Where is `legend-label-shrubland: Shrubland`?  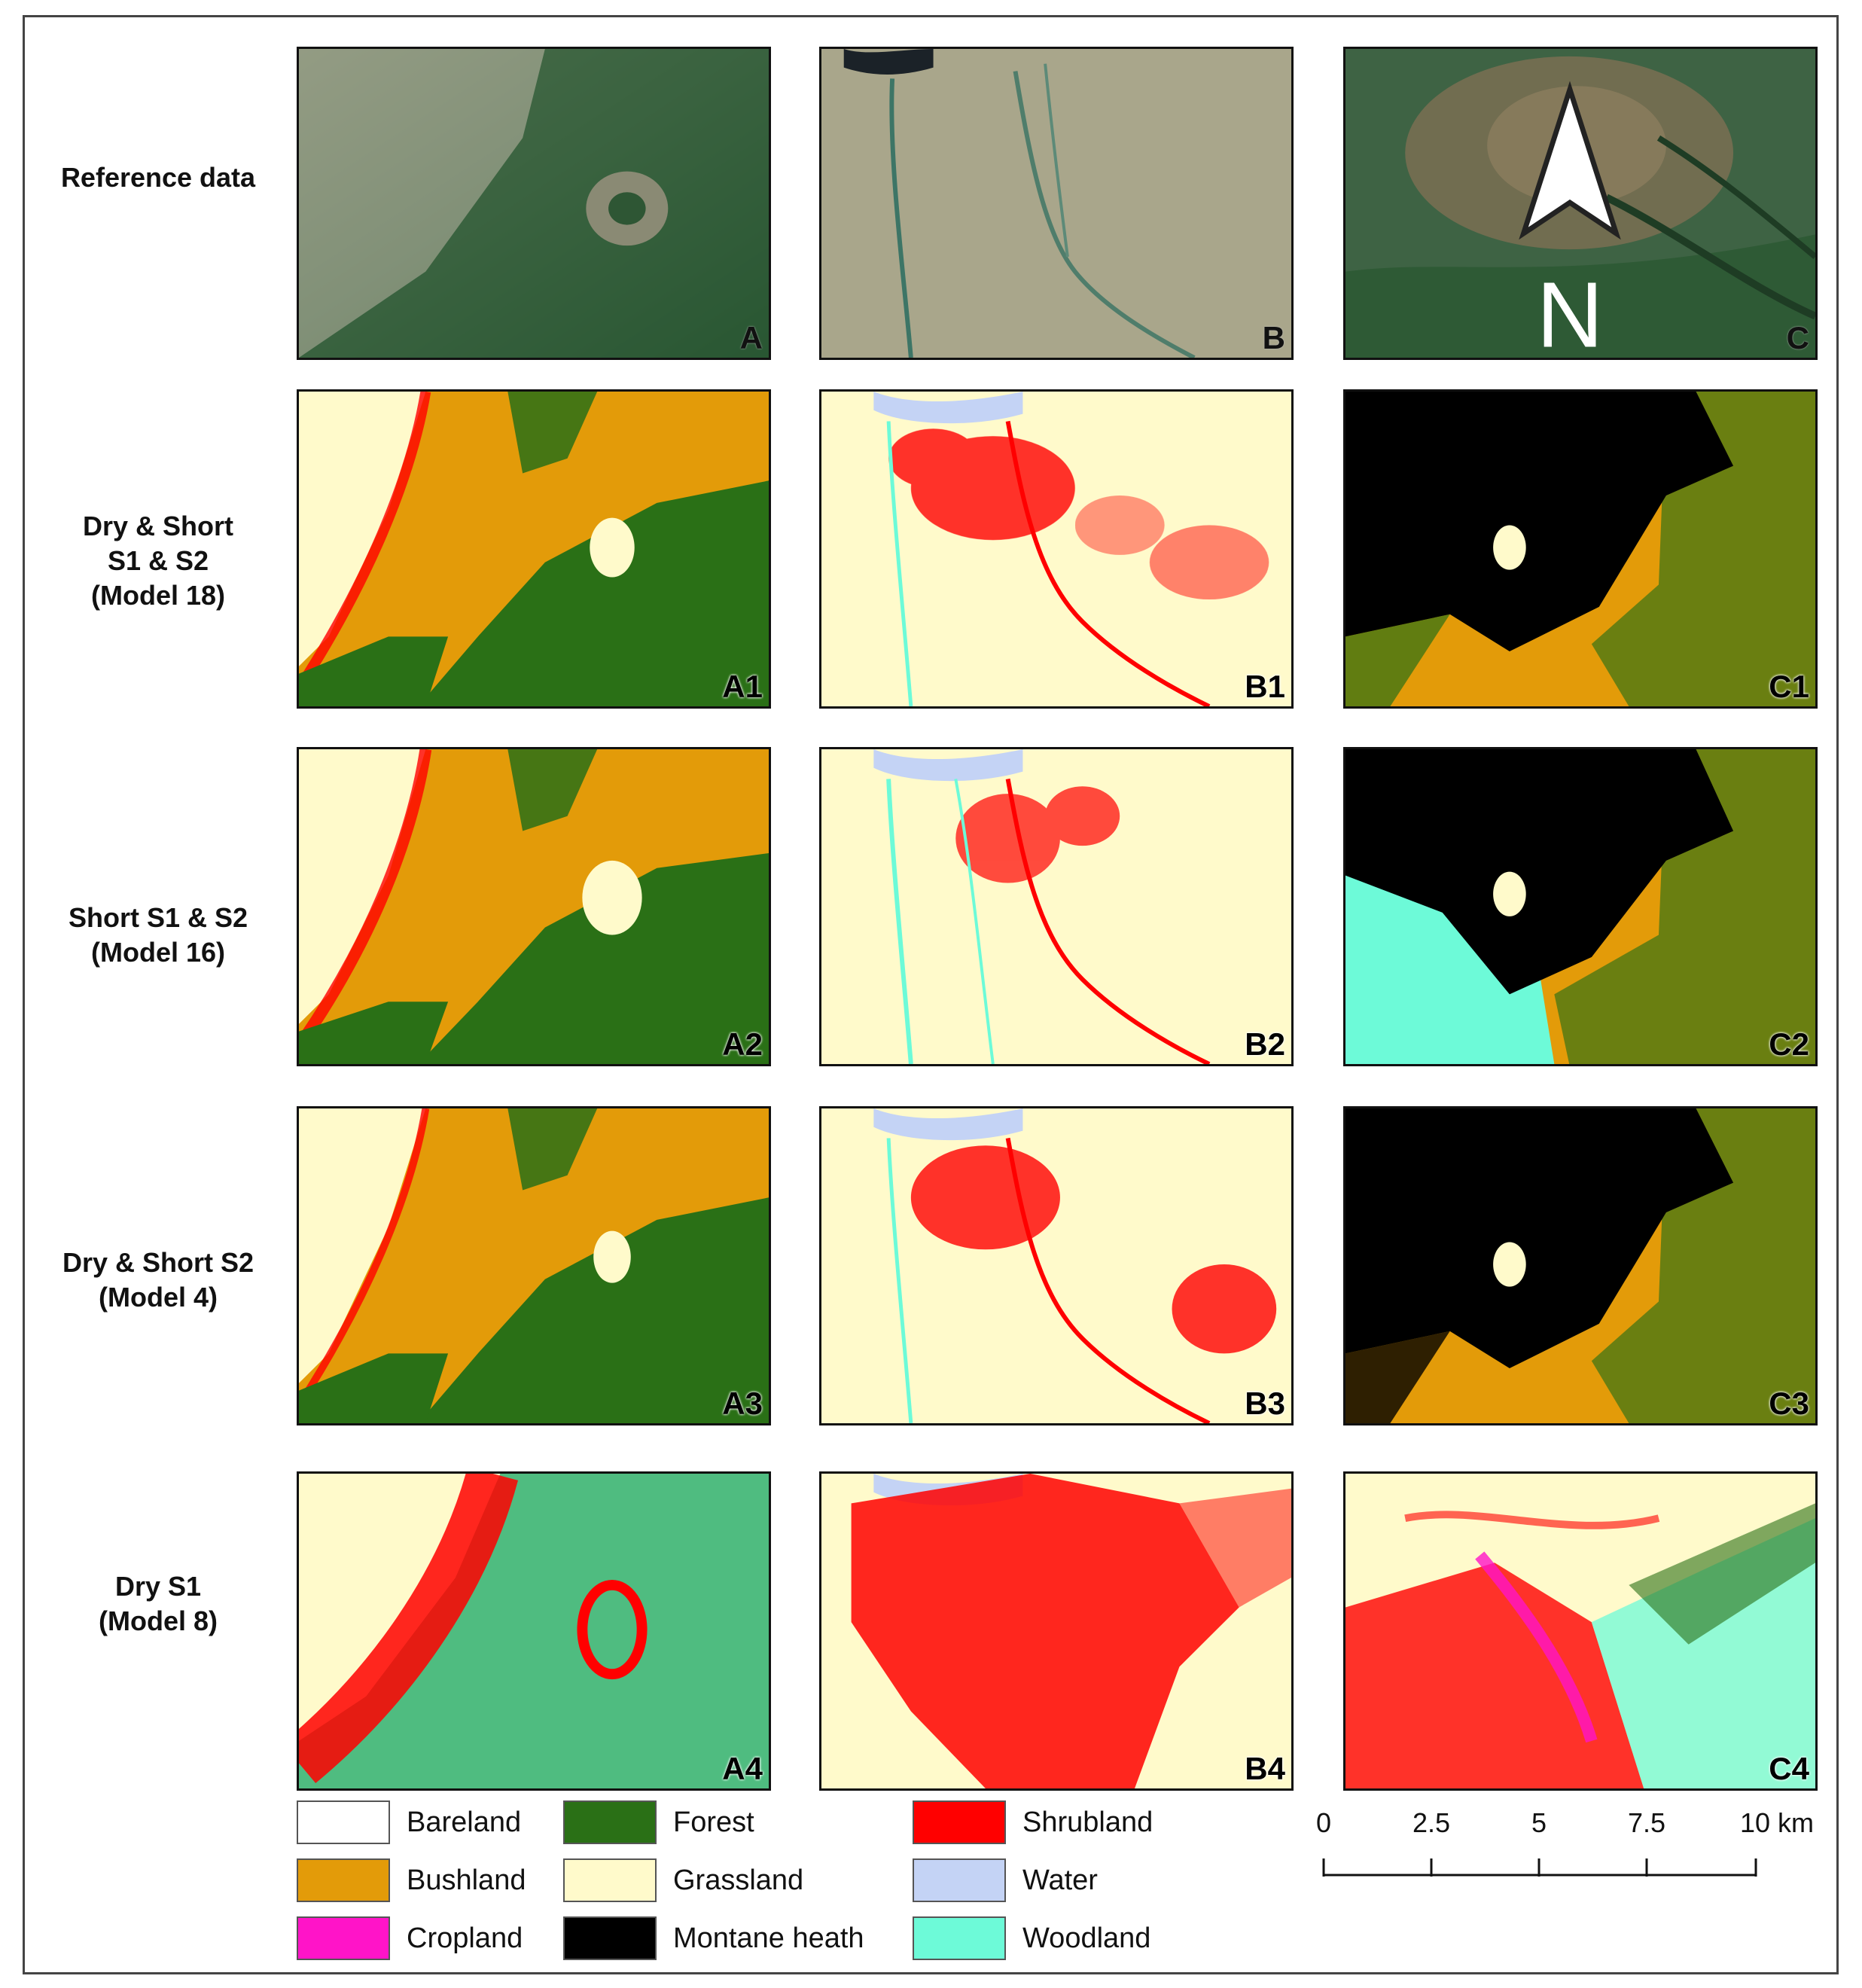 legend-label-shrubland: Shrubland is located at coordinates (1087, 1822).